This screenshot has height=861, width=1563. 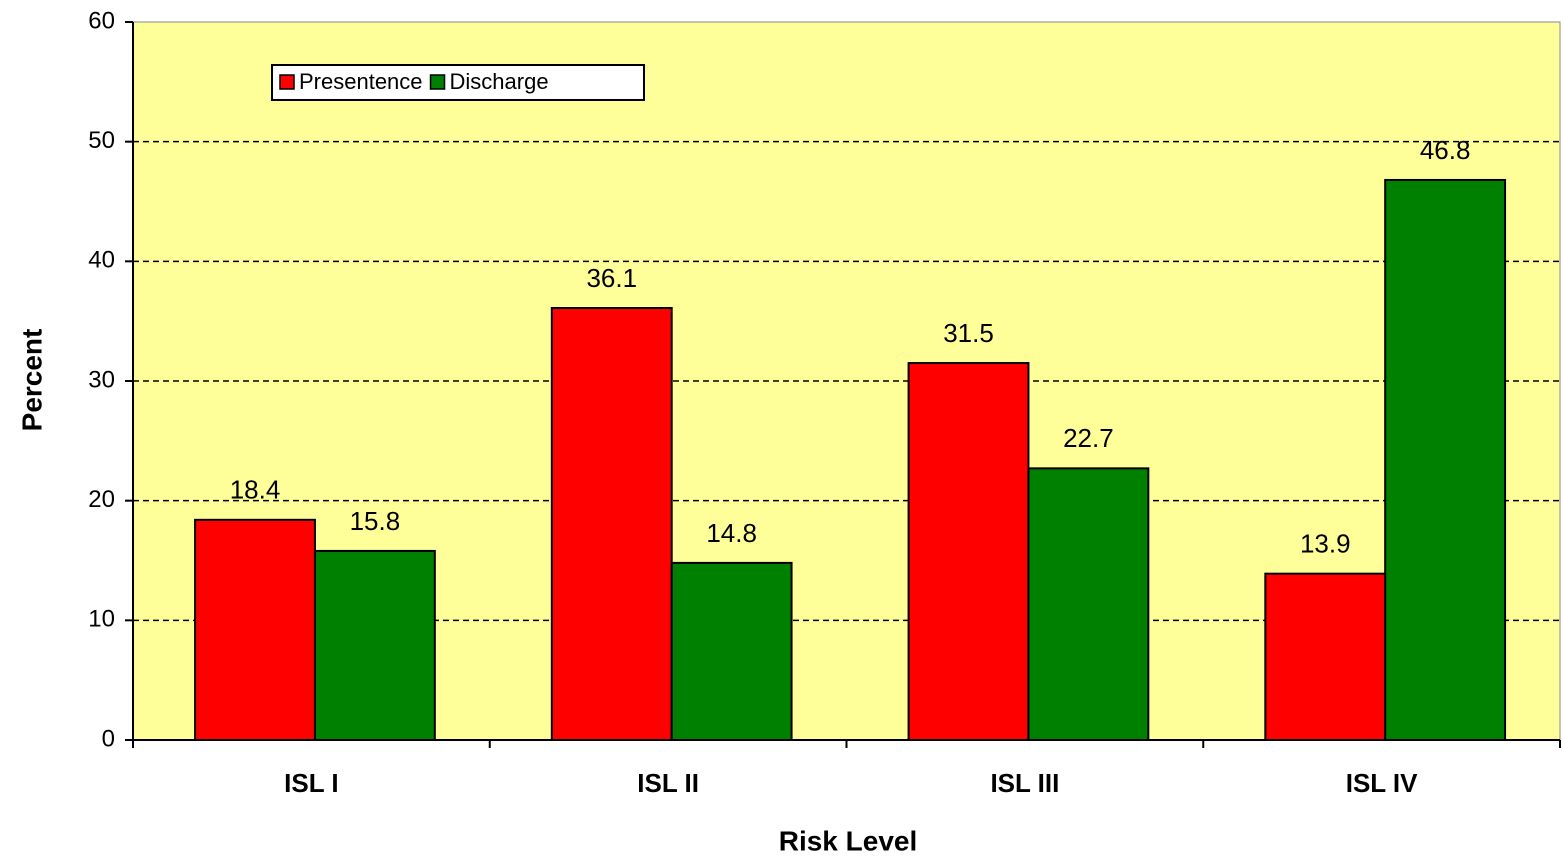 What do you see at coordinates (968, 333) in the screenshot?
I see `value-label: 31.5` at bounding box center [968, 333].